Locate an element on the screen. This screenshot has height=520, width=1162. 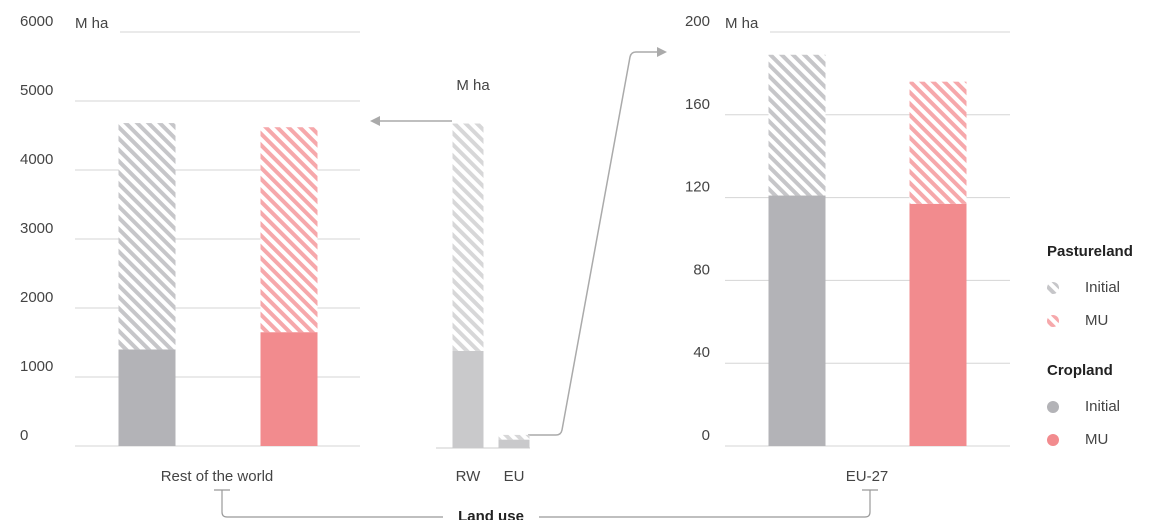
y-tick-label: 6000 is located at coordinates (36, 21).